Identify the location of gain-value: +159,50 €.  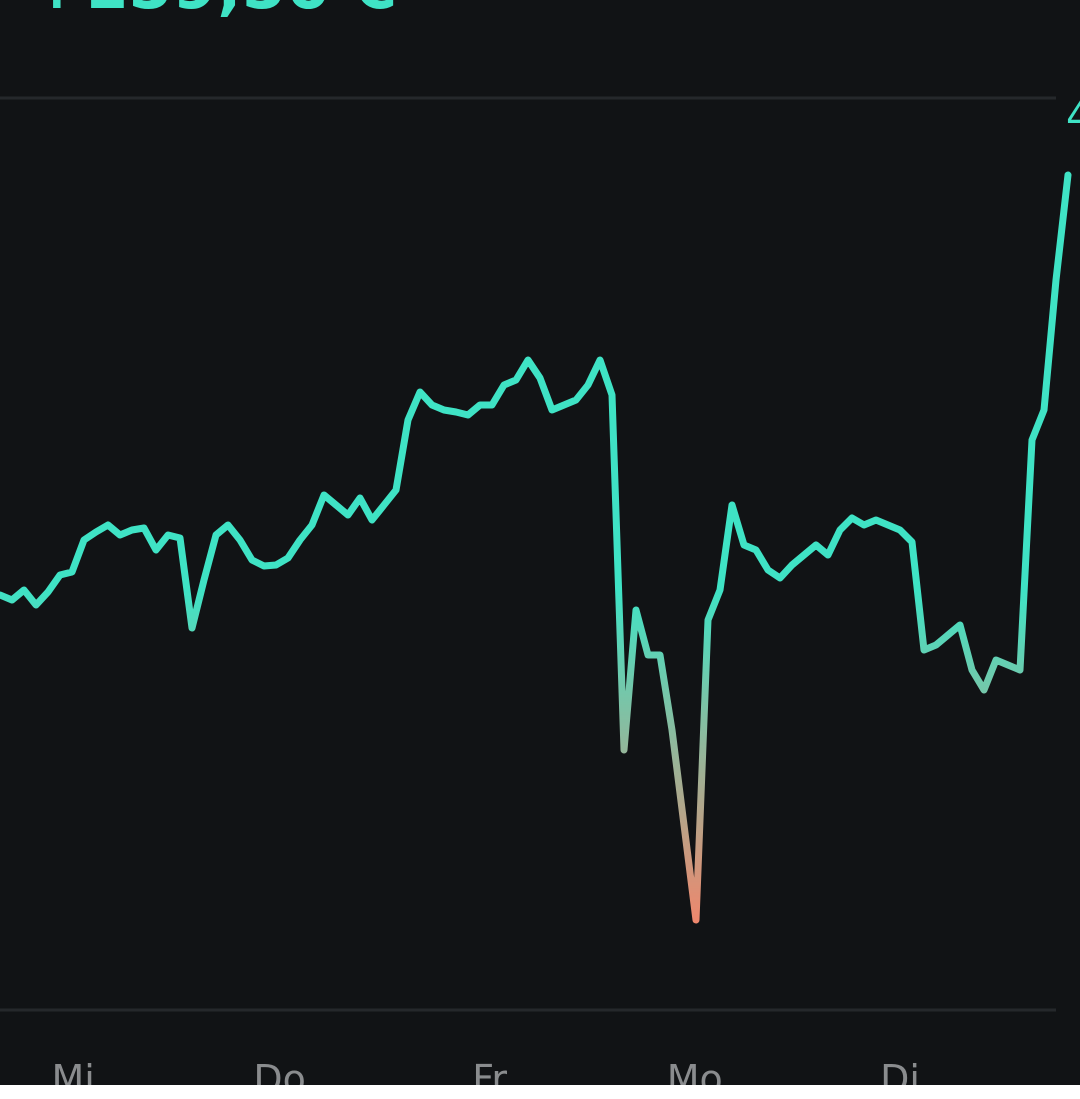
(213, 12).